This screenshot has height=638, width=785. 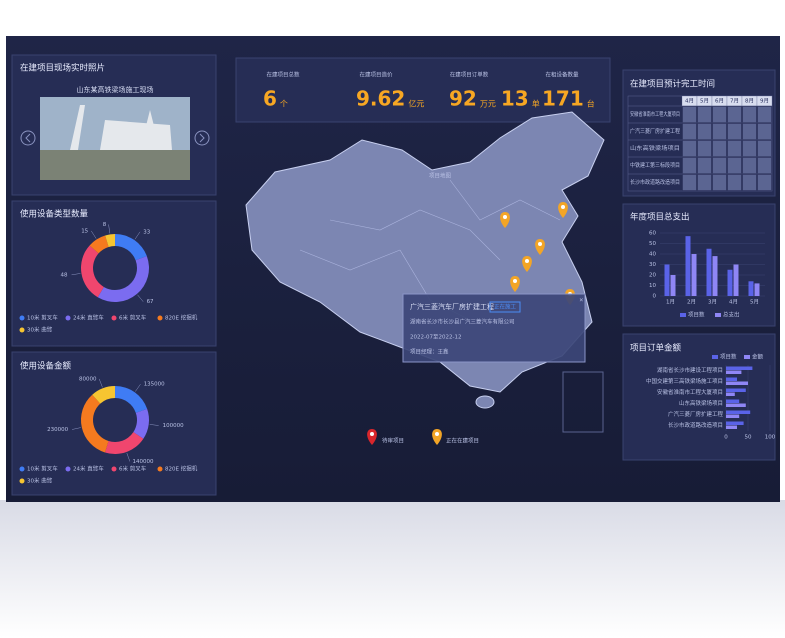 I want to click on y-tick-label: 60, so click(x=652, y=234).